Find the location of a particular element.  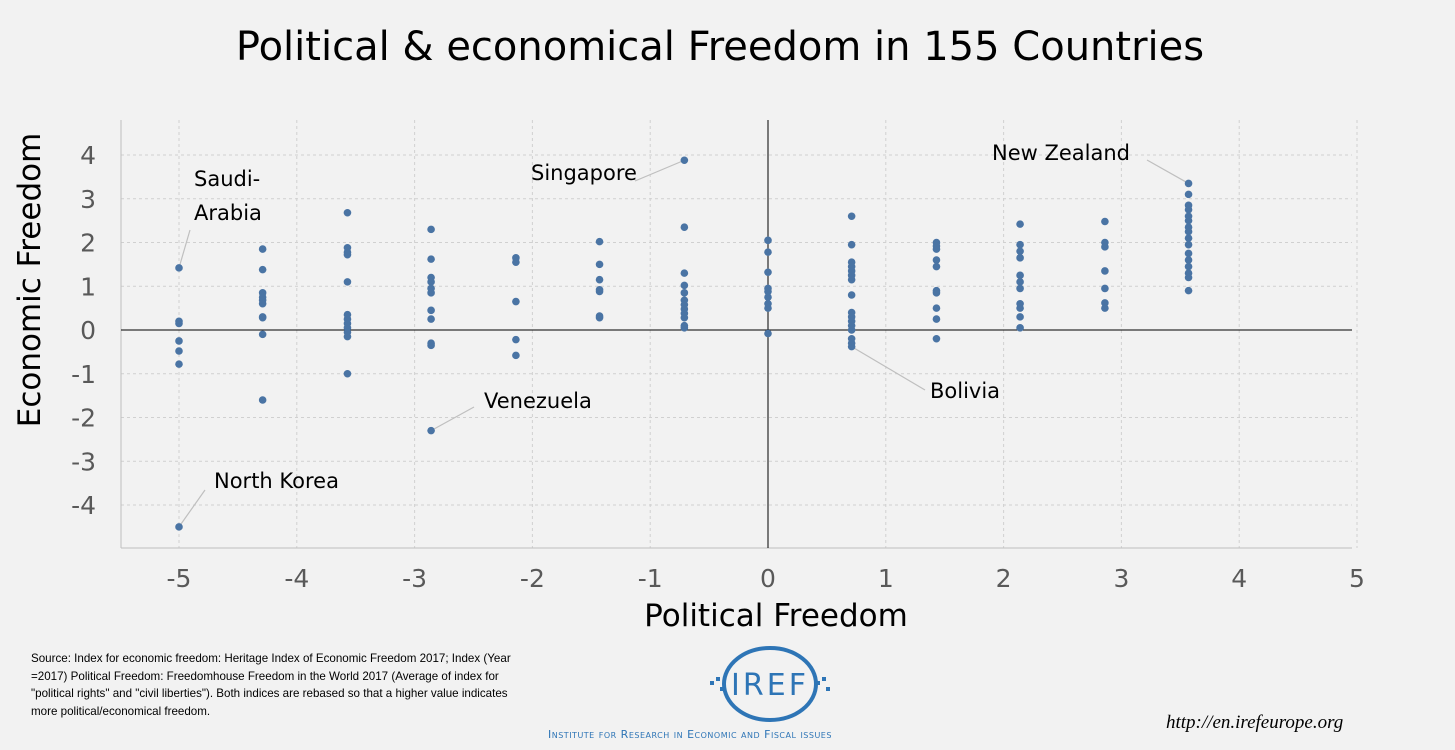

annotation-label: Saudi- is located at coordinates (227, 179).